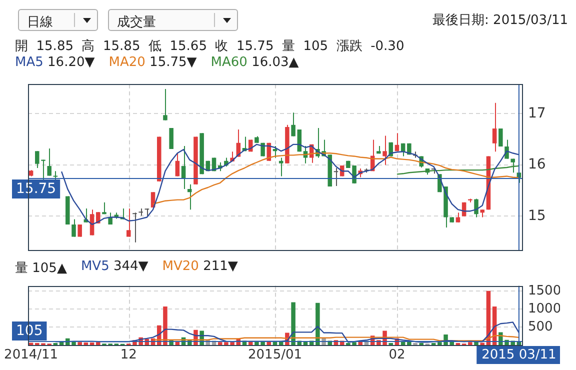 The width and height of the screenshot is (576, 370). I want to click on y-tick-label: 17, so click(537, 113).